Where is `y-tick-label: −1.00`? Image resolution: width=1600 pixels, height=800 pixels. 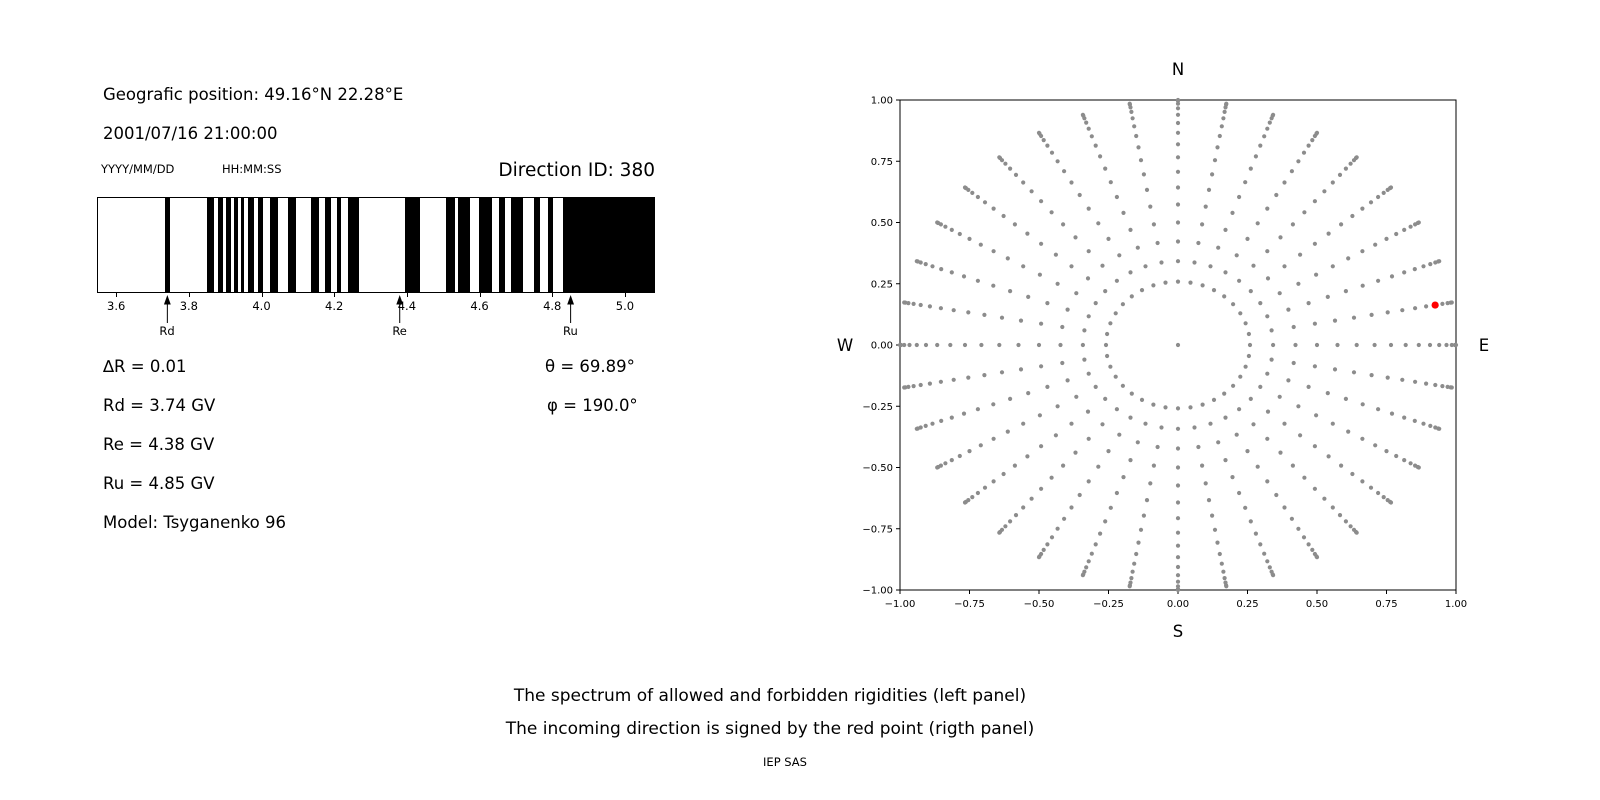 y-tick-label: −1.00 is located at coordinates (877, 591).